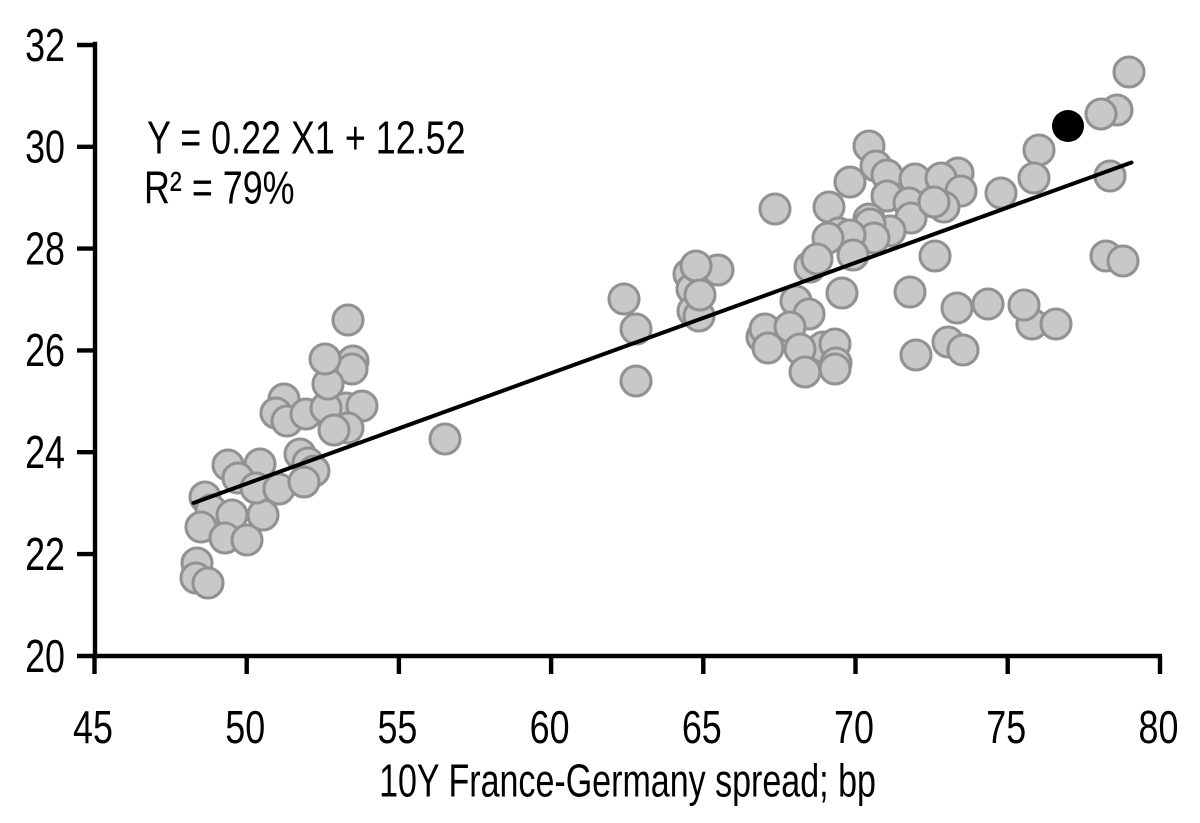 The width and height of the screenshot is (1200, 823). Describe the element at coordinates (45, 554) in the screenshot. I see `svg-text: 22` at that location.